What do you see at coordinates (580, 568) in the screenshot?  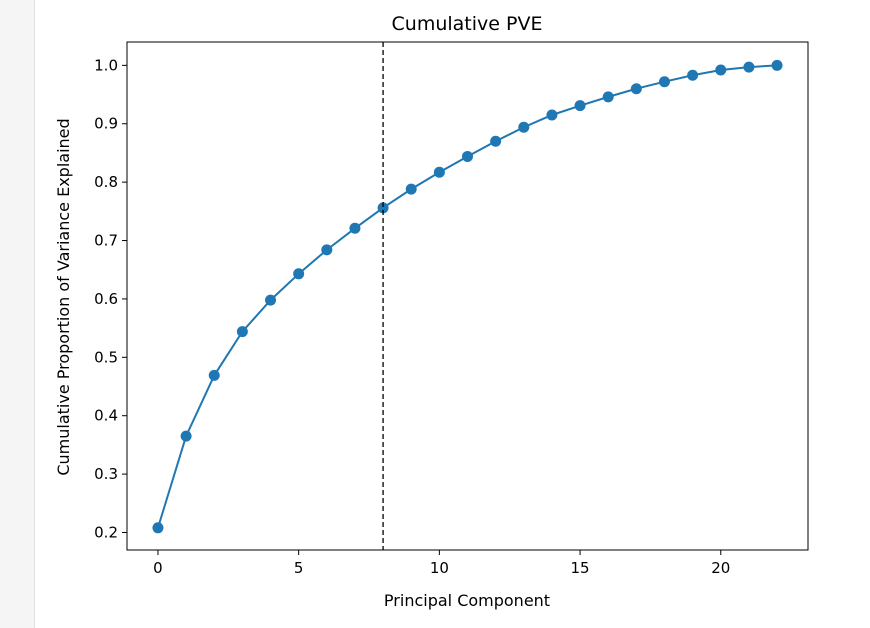 I see `x-tick-label: 15` at bounding box center [580, 568].